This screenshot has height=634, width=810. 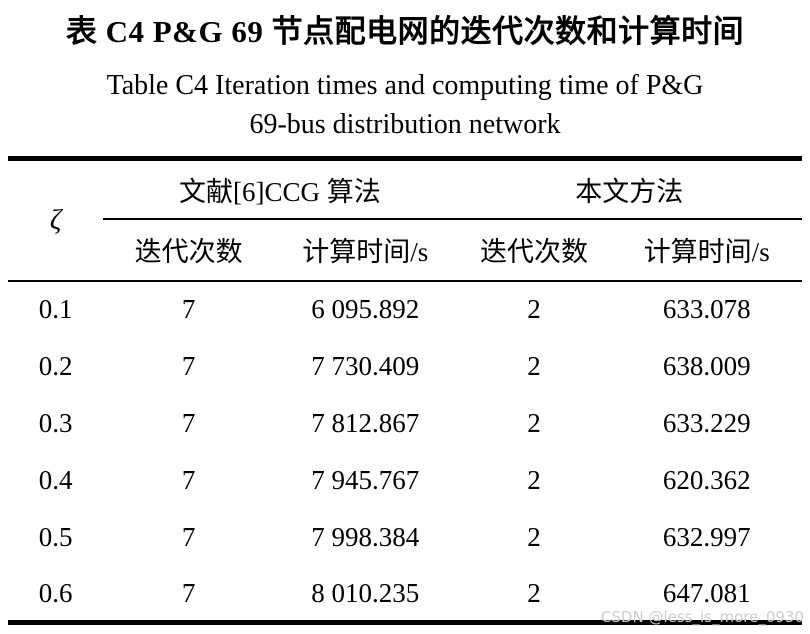 What do you see at coordinates (365, 365) in the screenshot?
I see `cell-ccg-time: 7 730.409` at bounding box center [365, 365].